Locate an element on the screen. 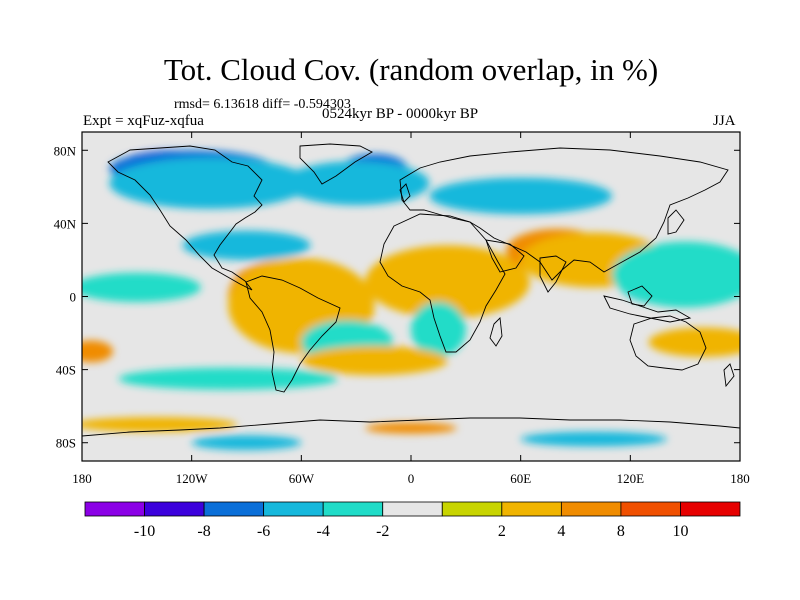  experiment-label: Expt = xqFuz-xqfua is located at coordinates (143, 121).